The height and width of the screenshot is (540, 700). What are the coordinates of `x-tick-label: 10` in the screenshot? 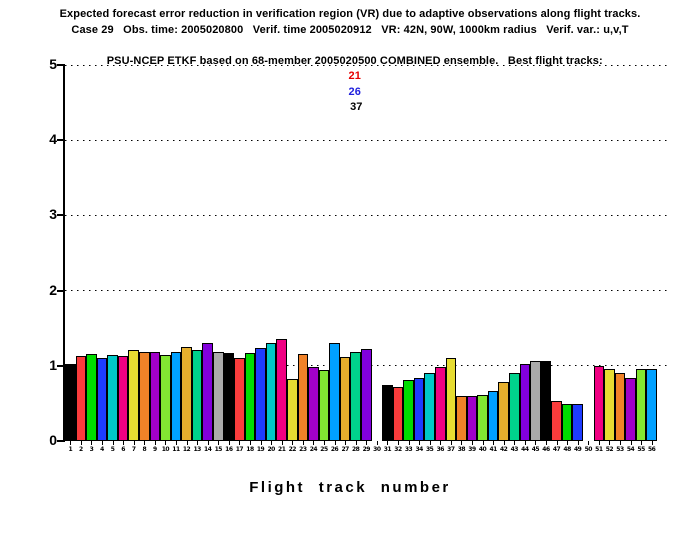 It's located at (165, 449).